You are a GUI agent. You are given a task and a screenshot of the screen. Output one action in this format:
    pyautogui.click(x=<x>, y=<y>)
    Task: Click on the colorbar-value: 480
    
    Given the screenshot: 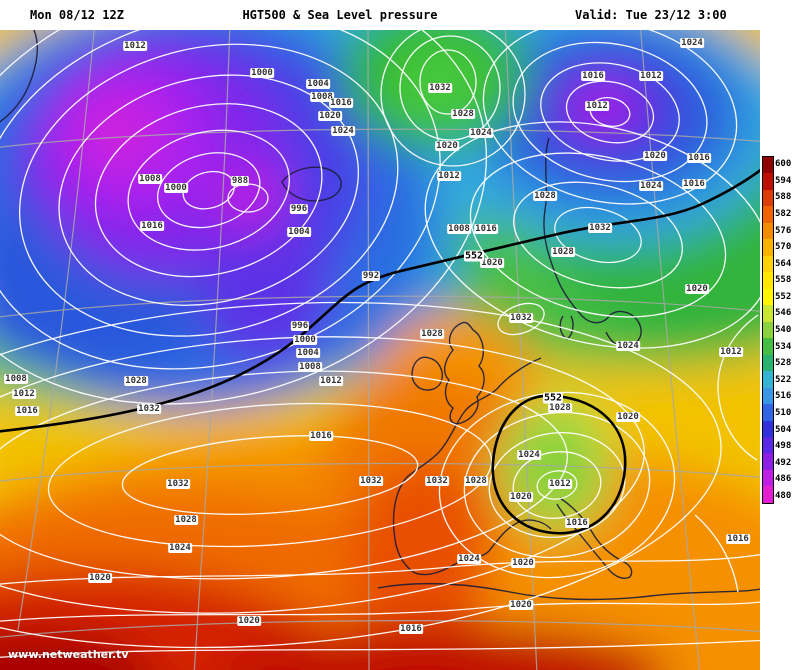 What is the action you would take?
    pyautogui.click(x=783, y=495)
    